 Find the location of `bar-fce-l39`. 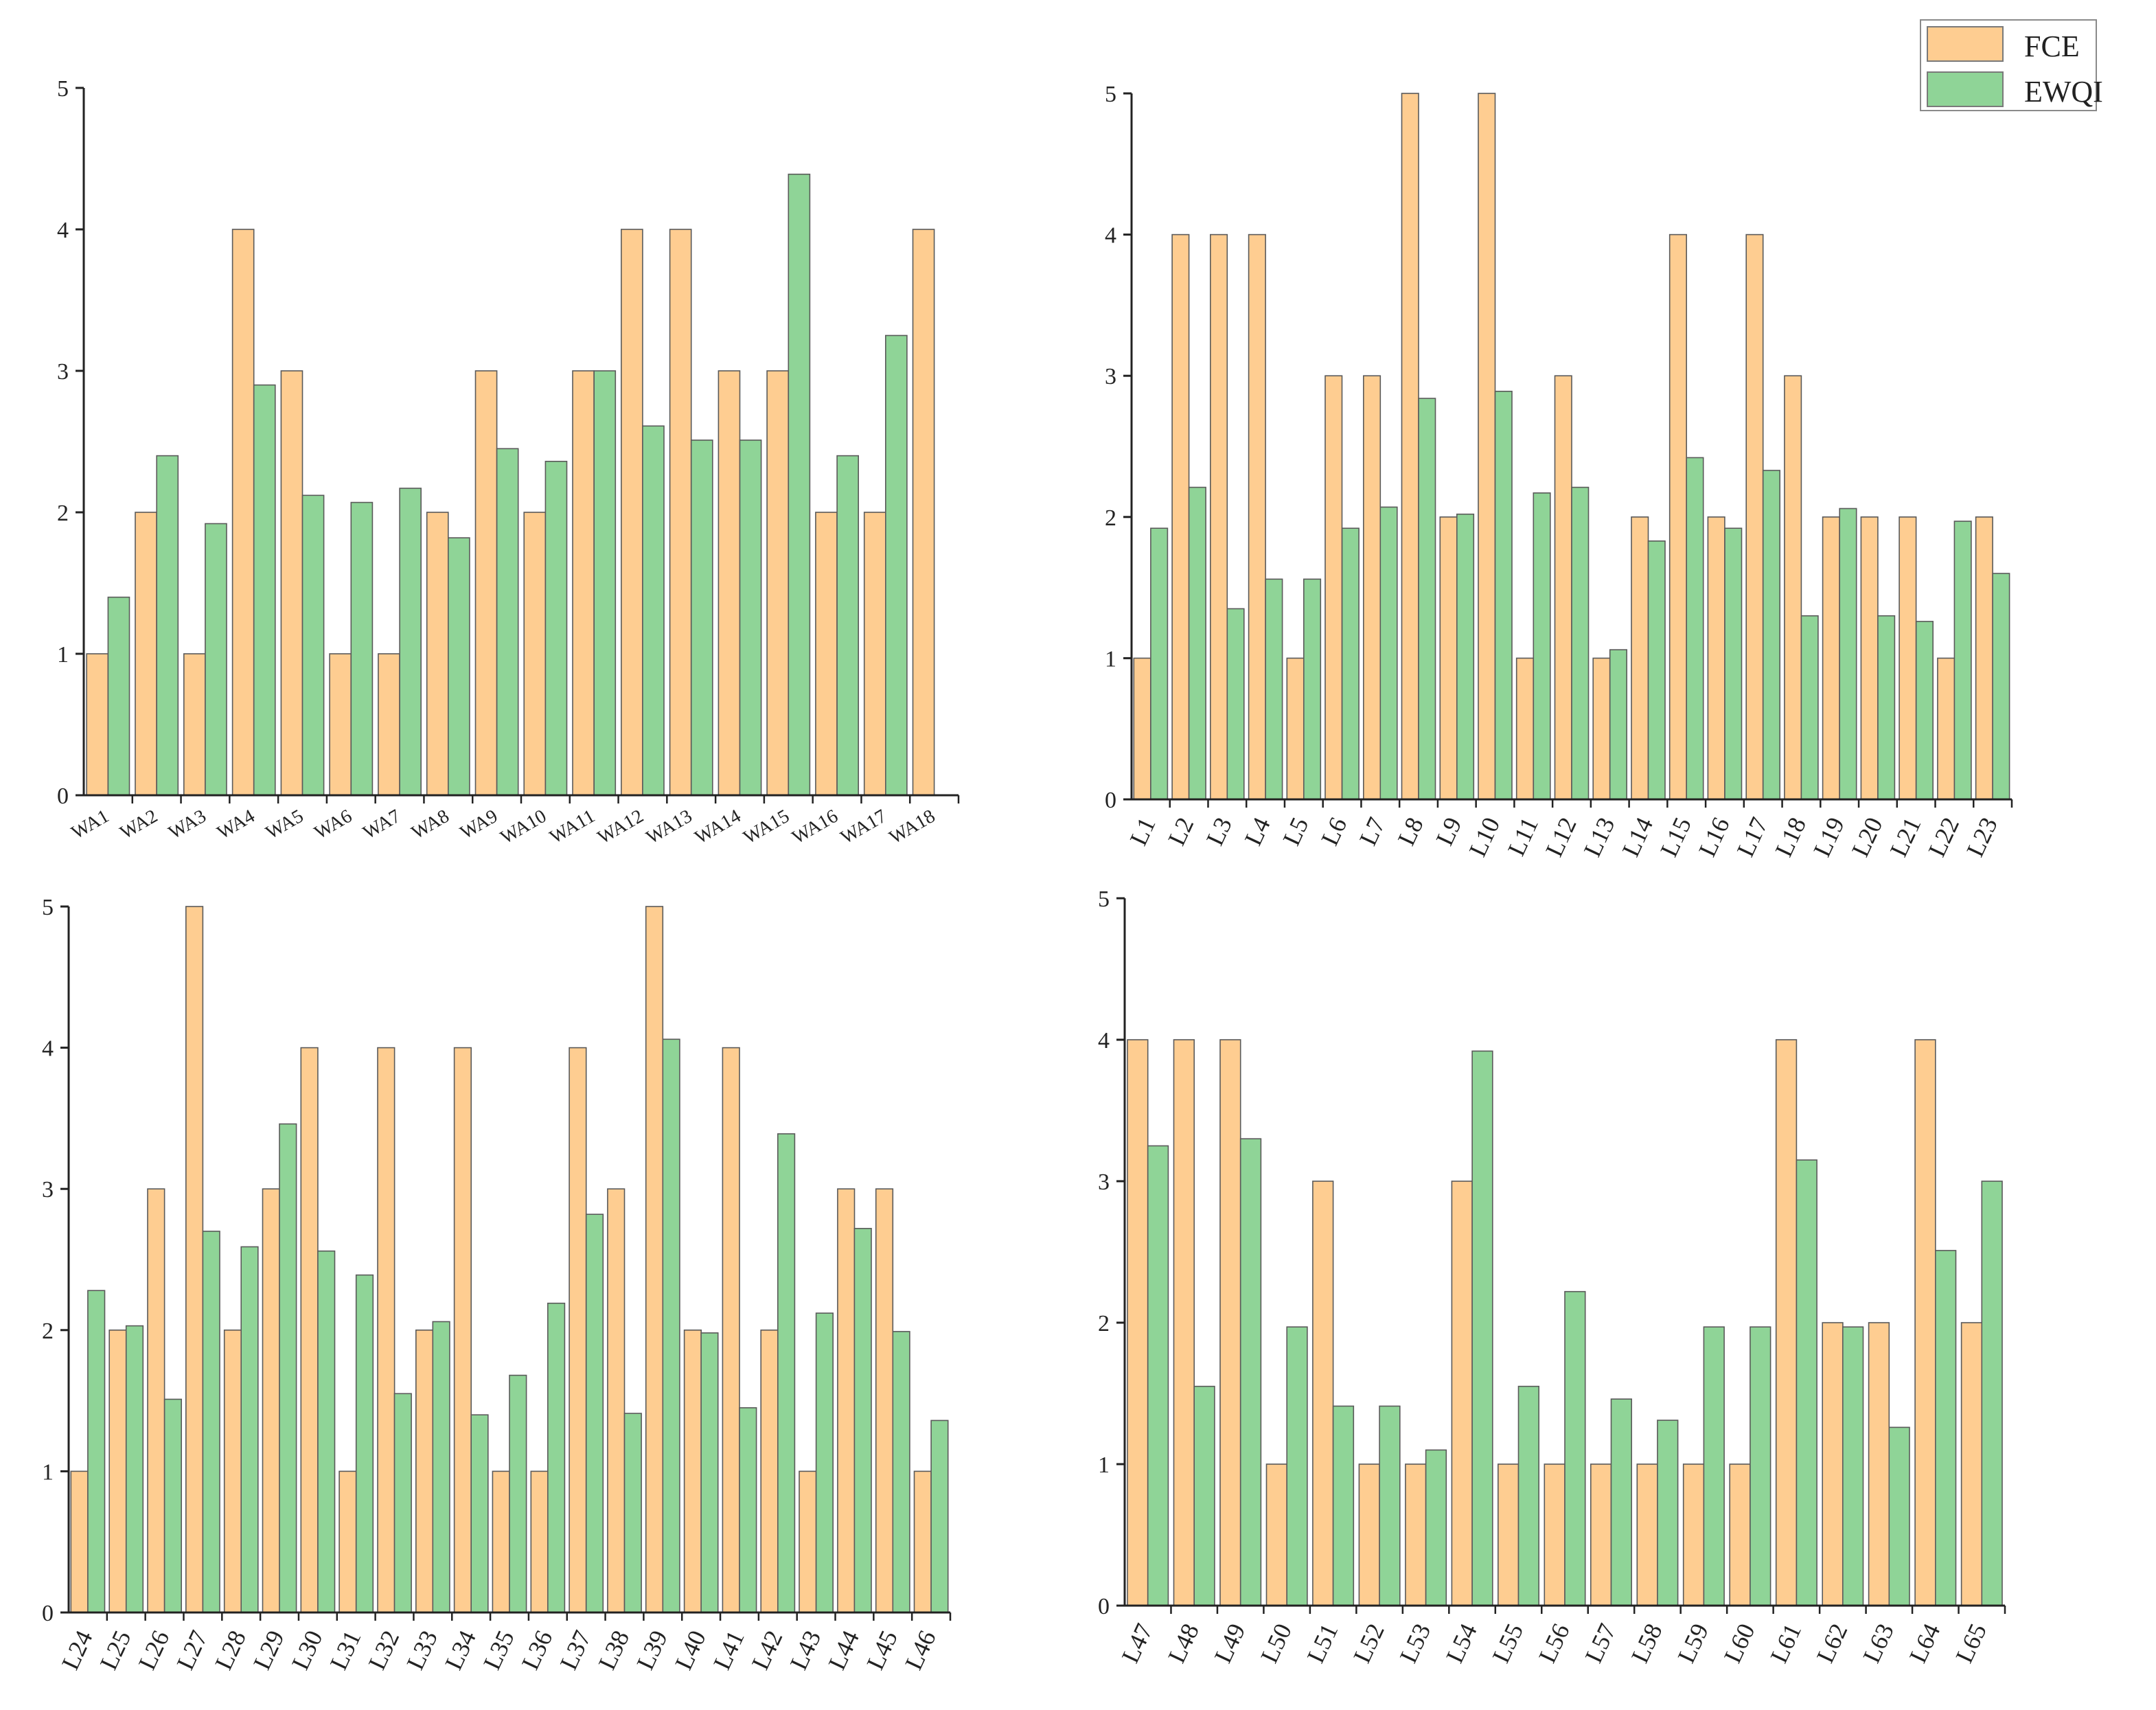

bar-fce-l39 is located at coordinates (654, 1259).